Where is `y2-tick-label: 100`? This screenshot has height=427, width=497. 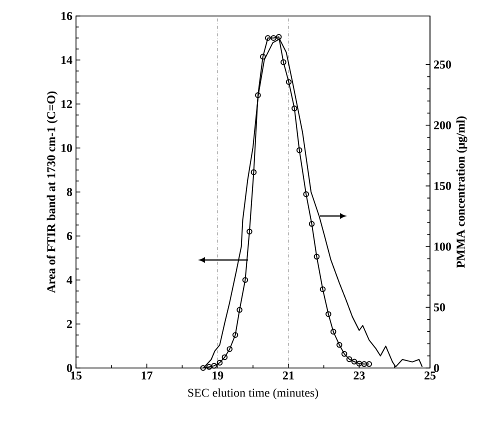 y2-tick-label: 100 is located at coordinates (442, 246).